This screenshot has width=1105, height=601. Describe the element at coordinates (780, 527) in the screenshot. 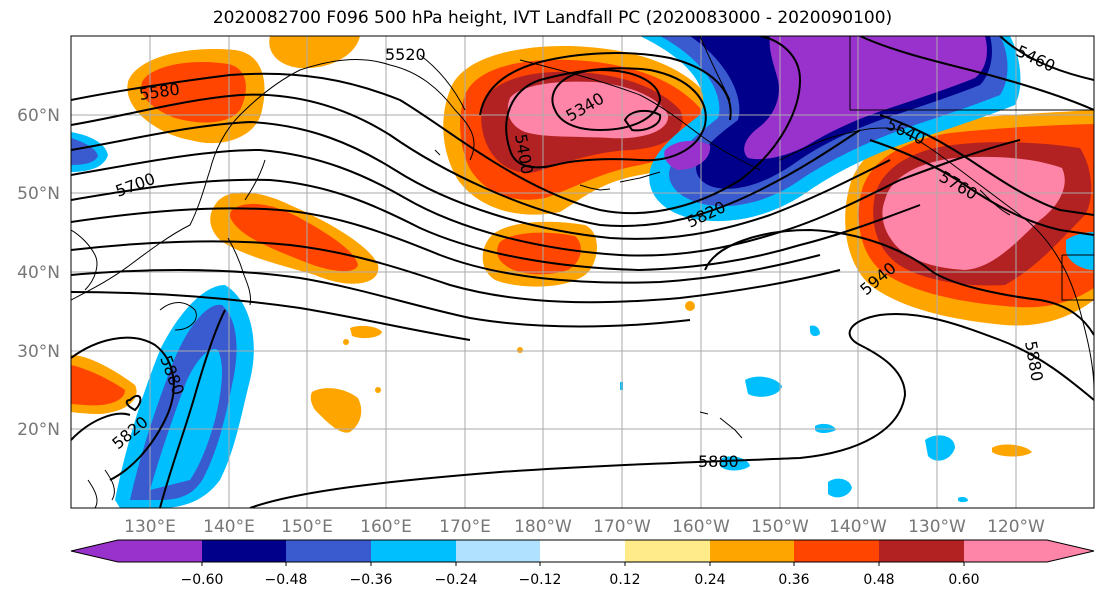

I see `lon-label: 150°W` at that location.